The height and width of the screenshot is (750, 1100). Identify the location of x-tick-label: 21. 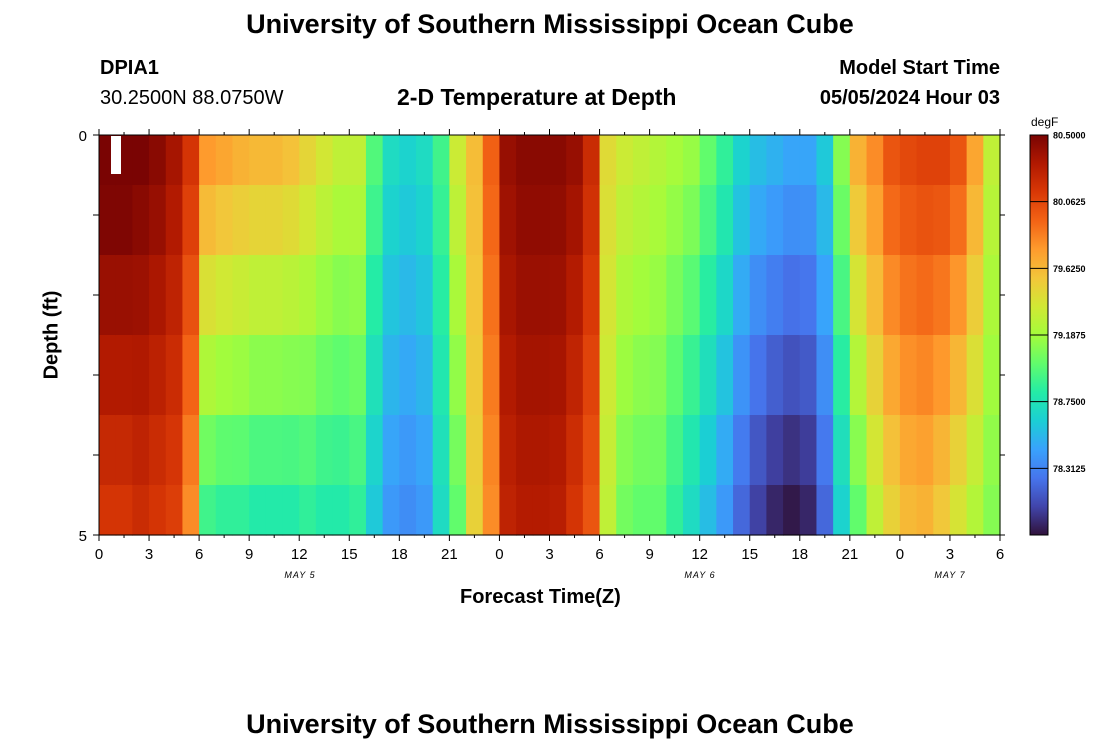
(849, 554).